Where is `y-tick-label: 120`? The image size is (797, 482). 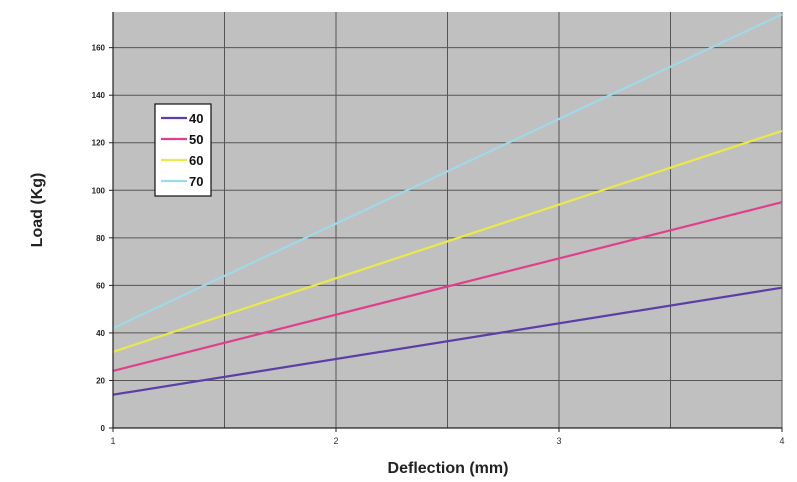
y-tick-label: 120 is located at coordinates (99, 143).